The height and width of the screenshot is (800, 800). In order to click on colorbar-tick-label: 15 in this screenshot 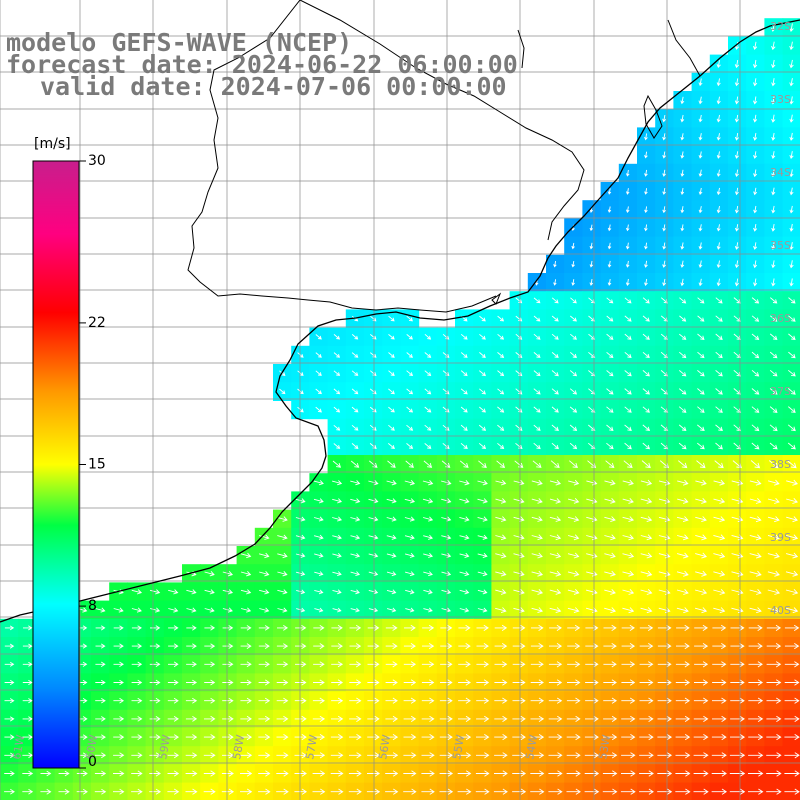, I will do `click(97, 465)`.